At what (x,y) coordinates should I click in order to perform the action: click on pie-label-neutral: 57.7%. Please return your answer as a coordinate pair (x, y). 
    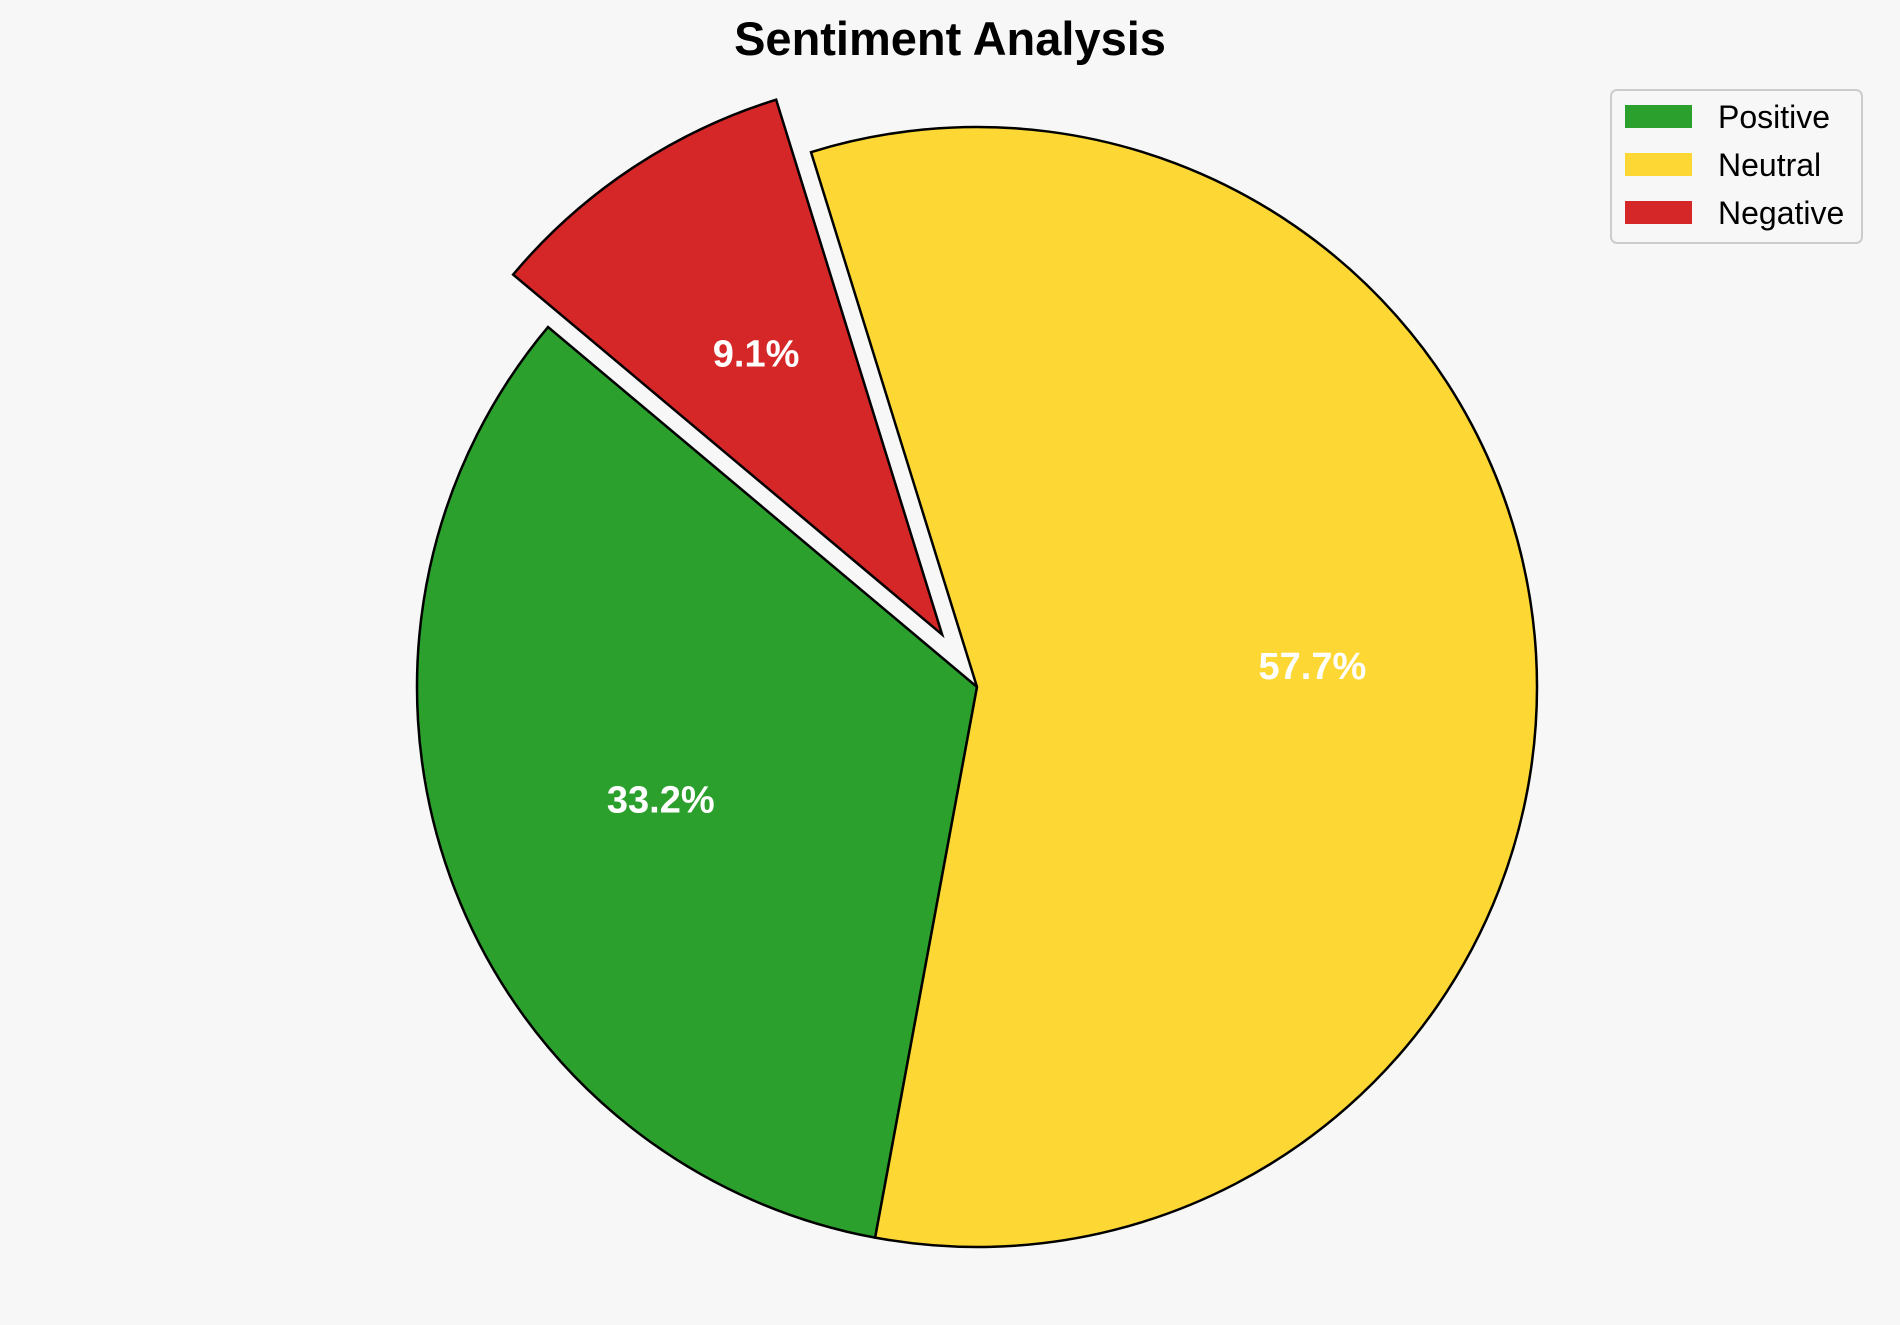
    Looking at the image, I should click on (1313, 667).